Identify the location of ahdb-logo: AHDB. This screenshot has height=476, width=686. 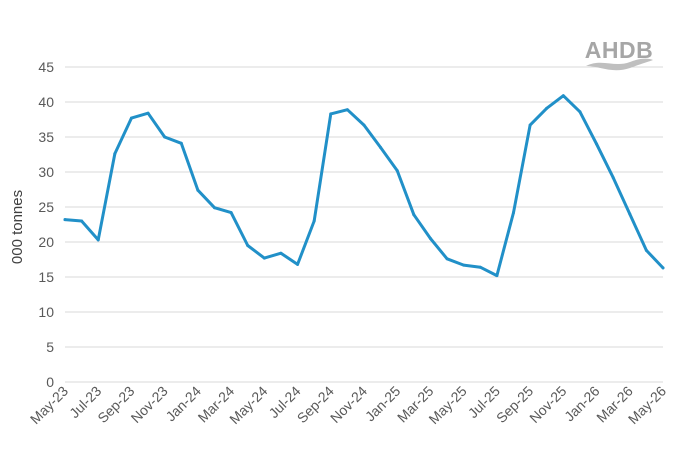
(619, 54).